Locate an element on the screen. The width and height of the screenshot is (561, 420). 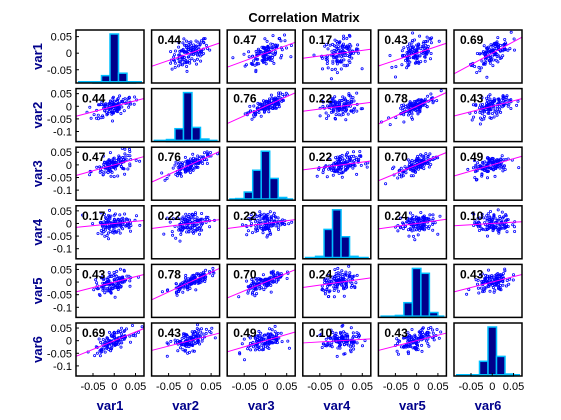
y-axis-label: var1 is located at coordinates (37, 56).